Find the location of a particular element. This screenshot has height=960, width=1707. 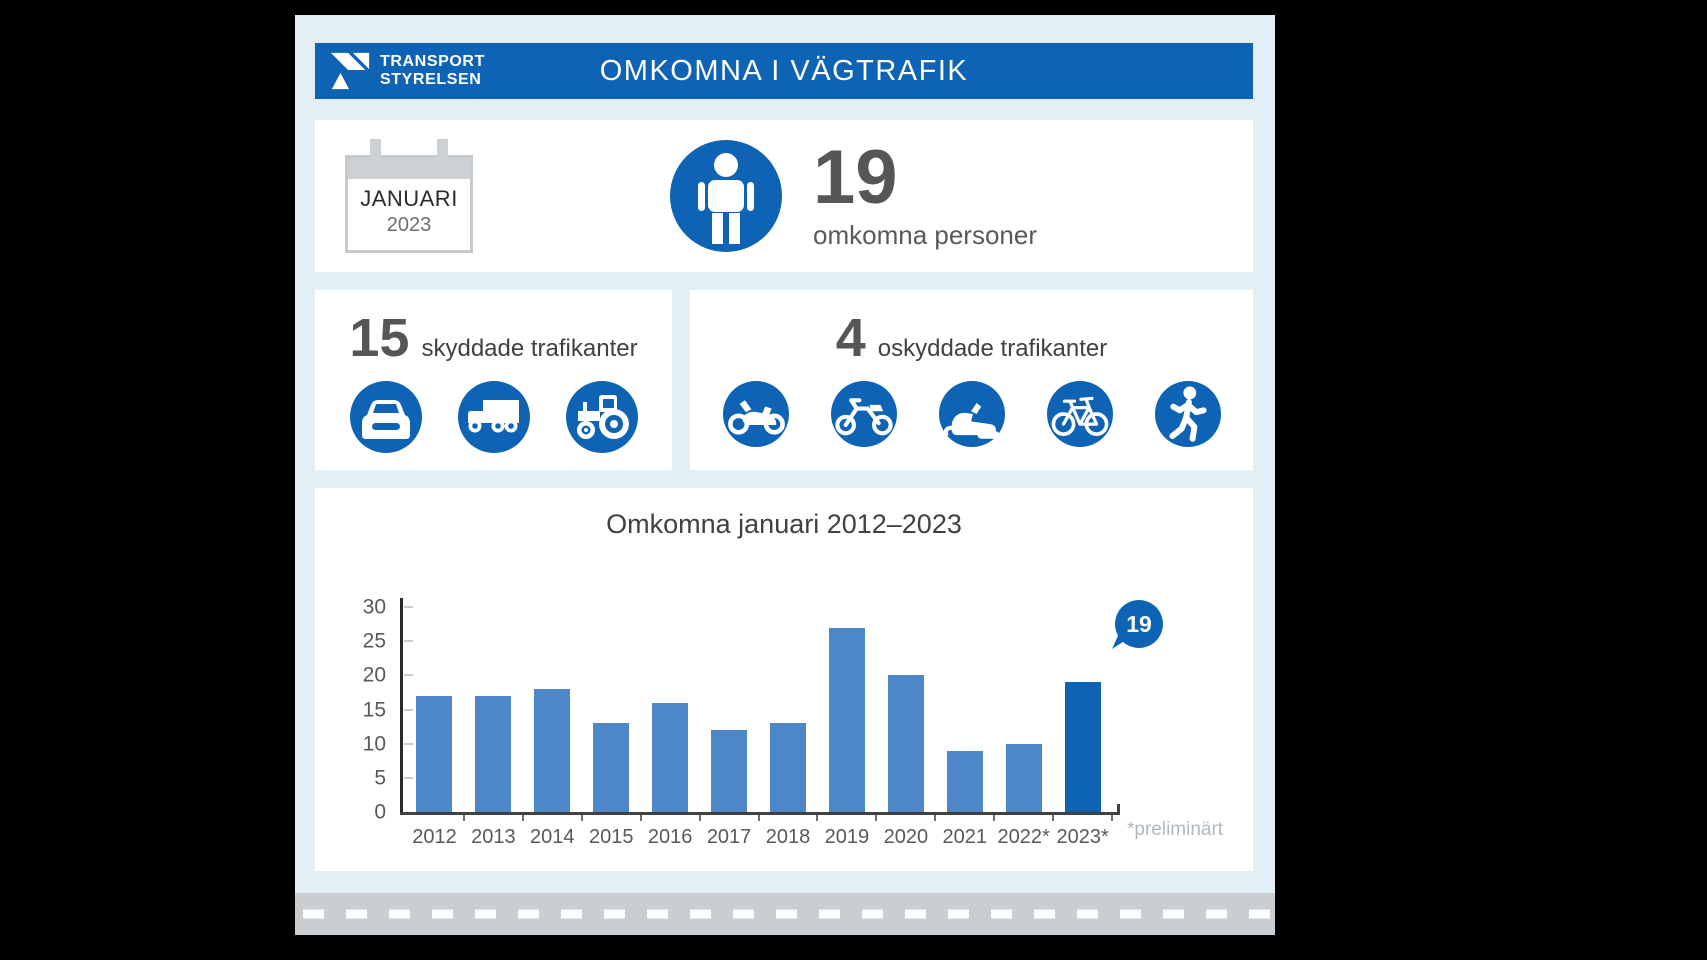

callout-bubble: 19 is located at coordinates (1139, 624).